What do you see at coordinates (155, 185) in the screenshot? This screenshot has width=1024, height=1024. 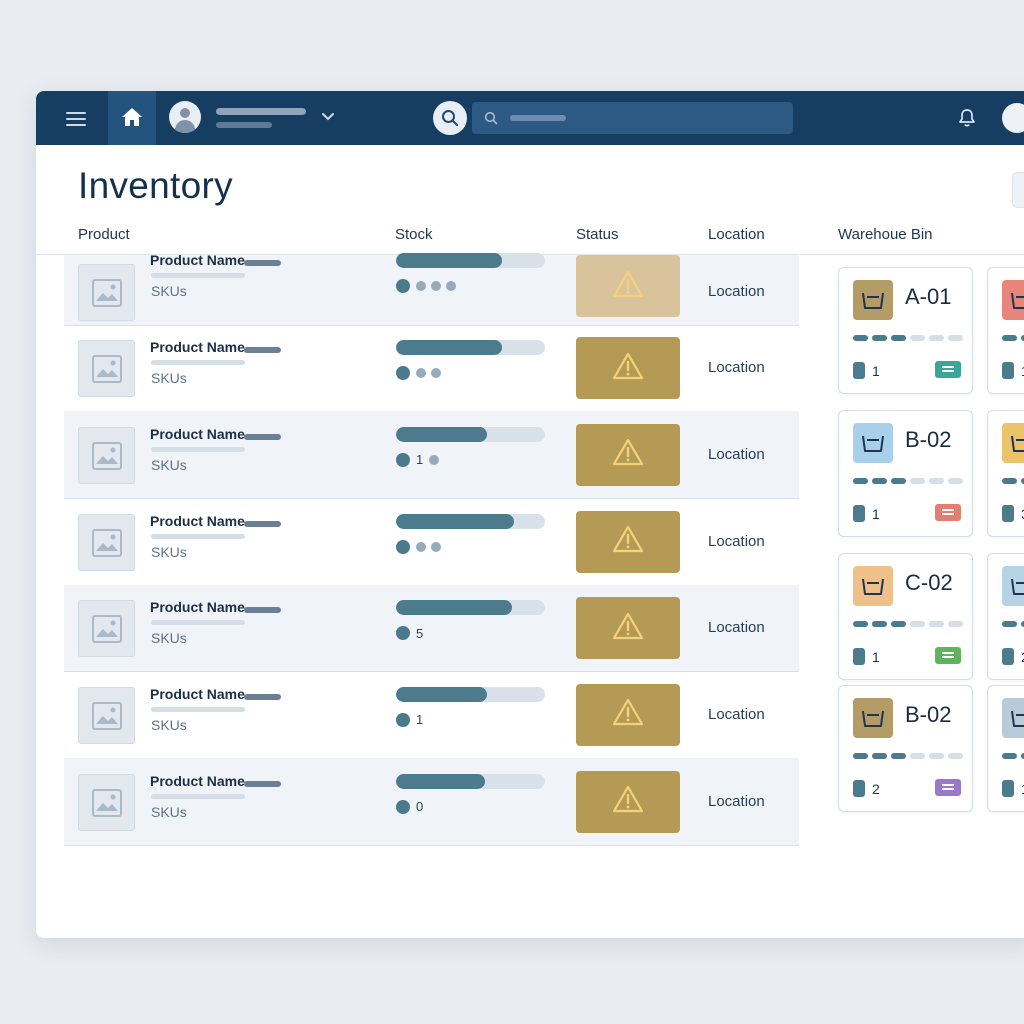 I see `page-title: Inventory` at bounding box center [155, 185].